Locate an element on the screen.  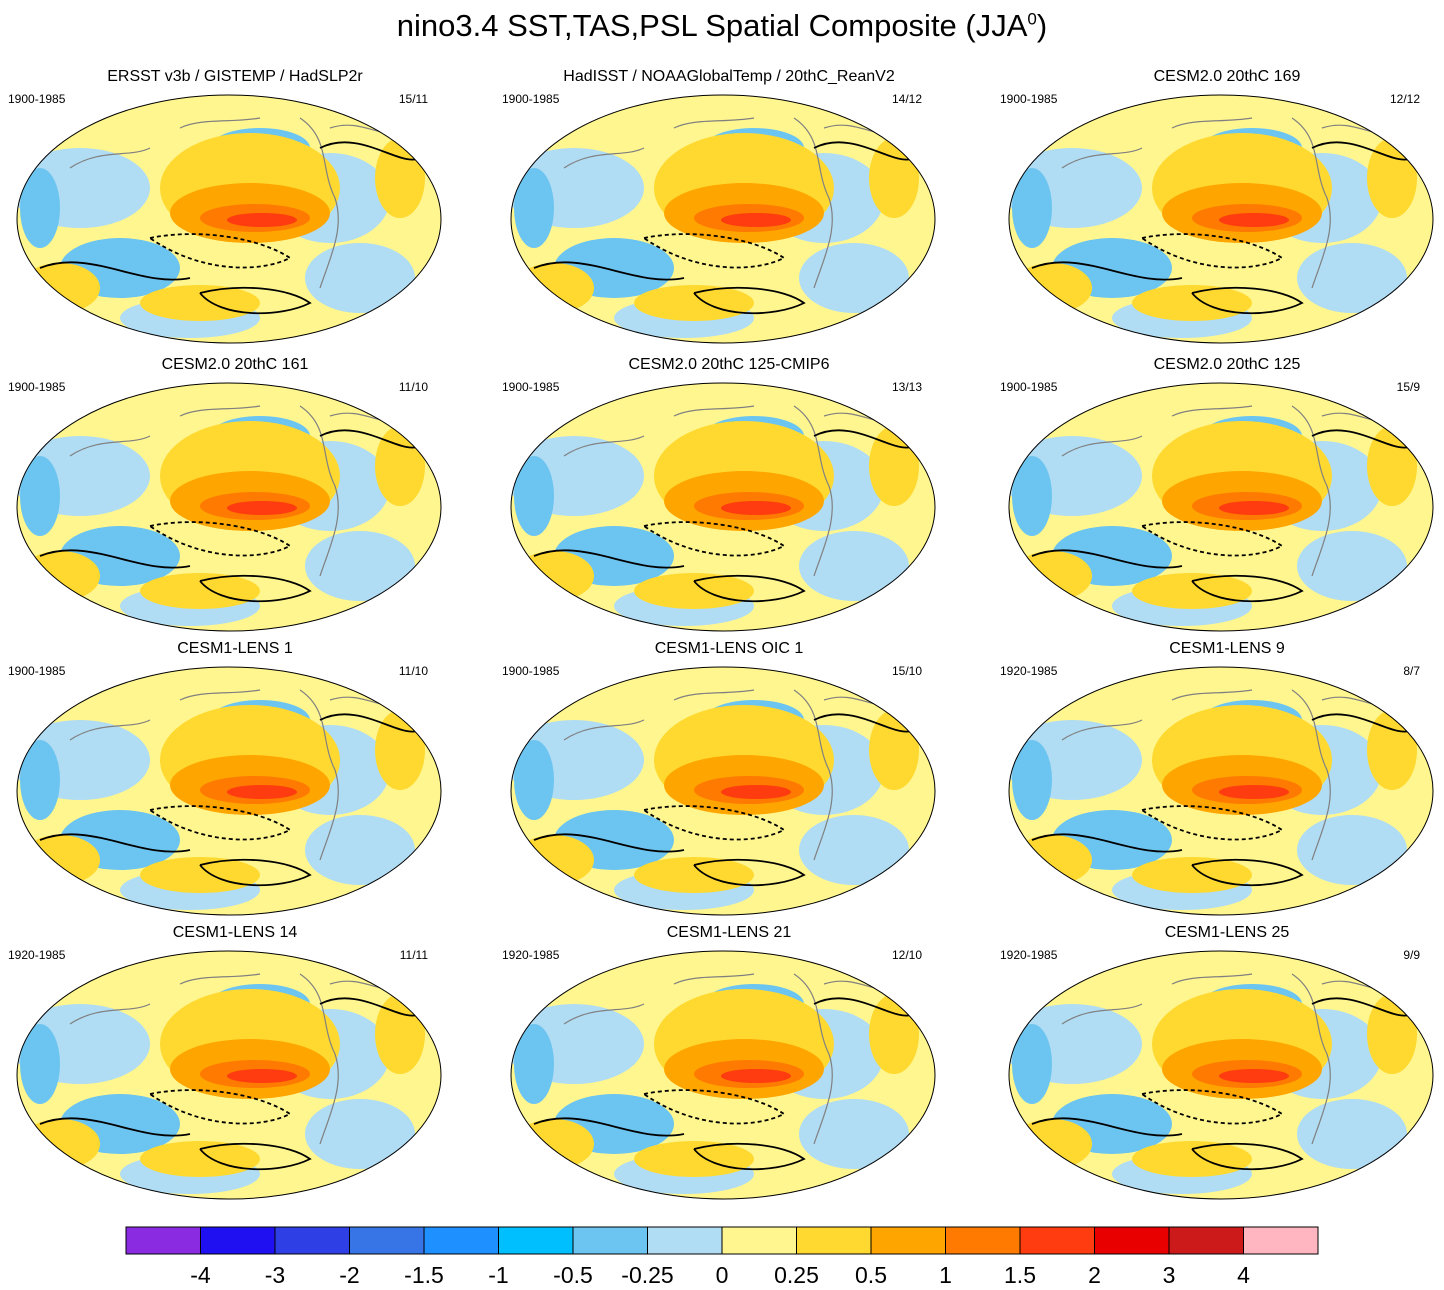
panel-title: CESM1-LENS 21 is located at coordinates (729, 932).